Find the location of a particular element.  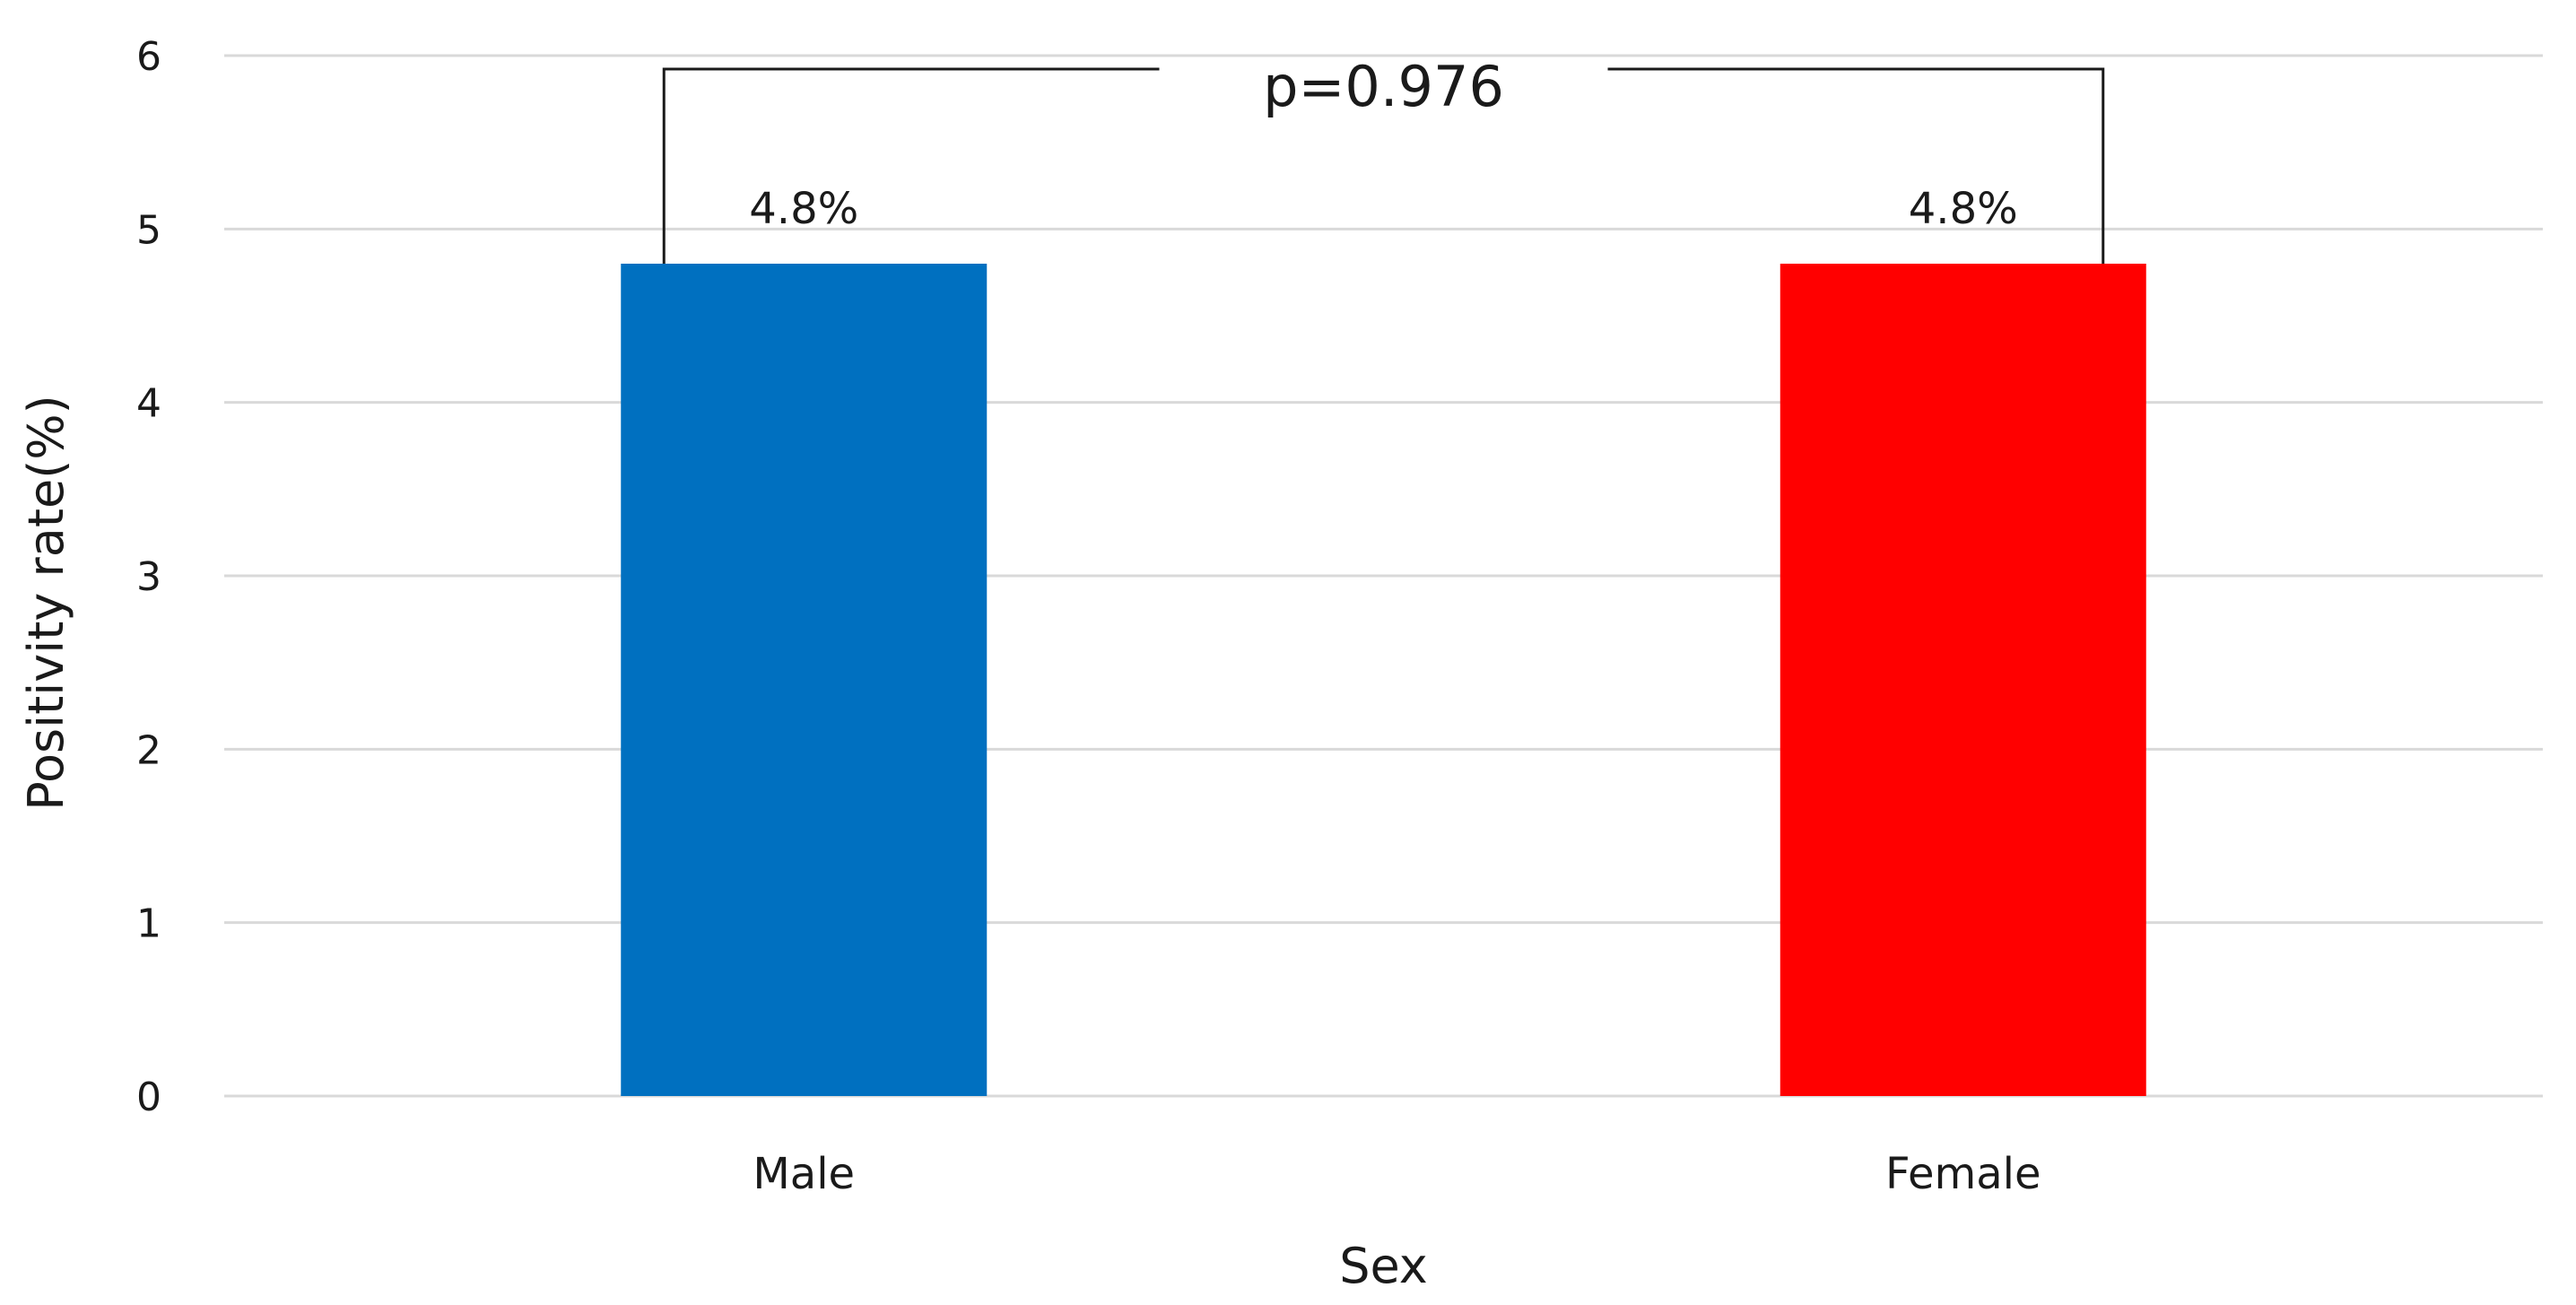

y-tick-label: 6 is located at coordinates (148, 57).